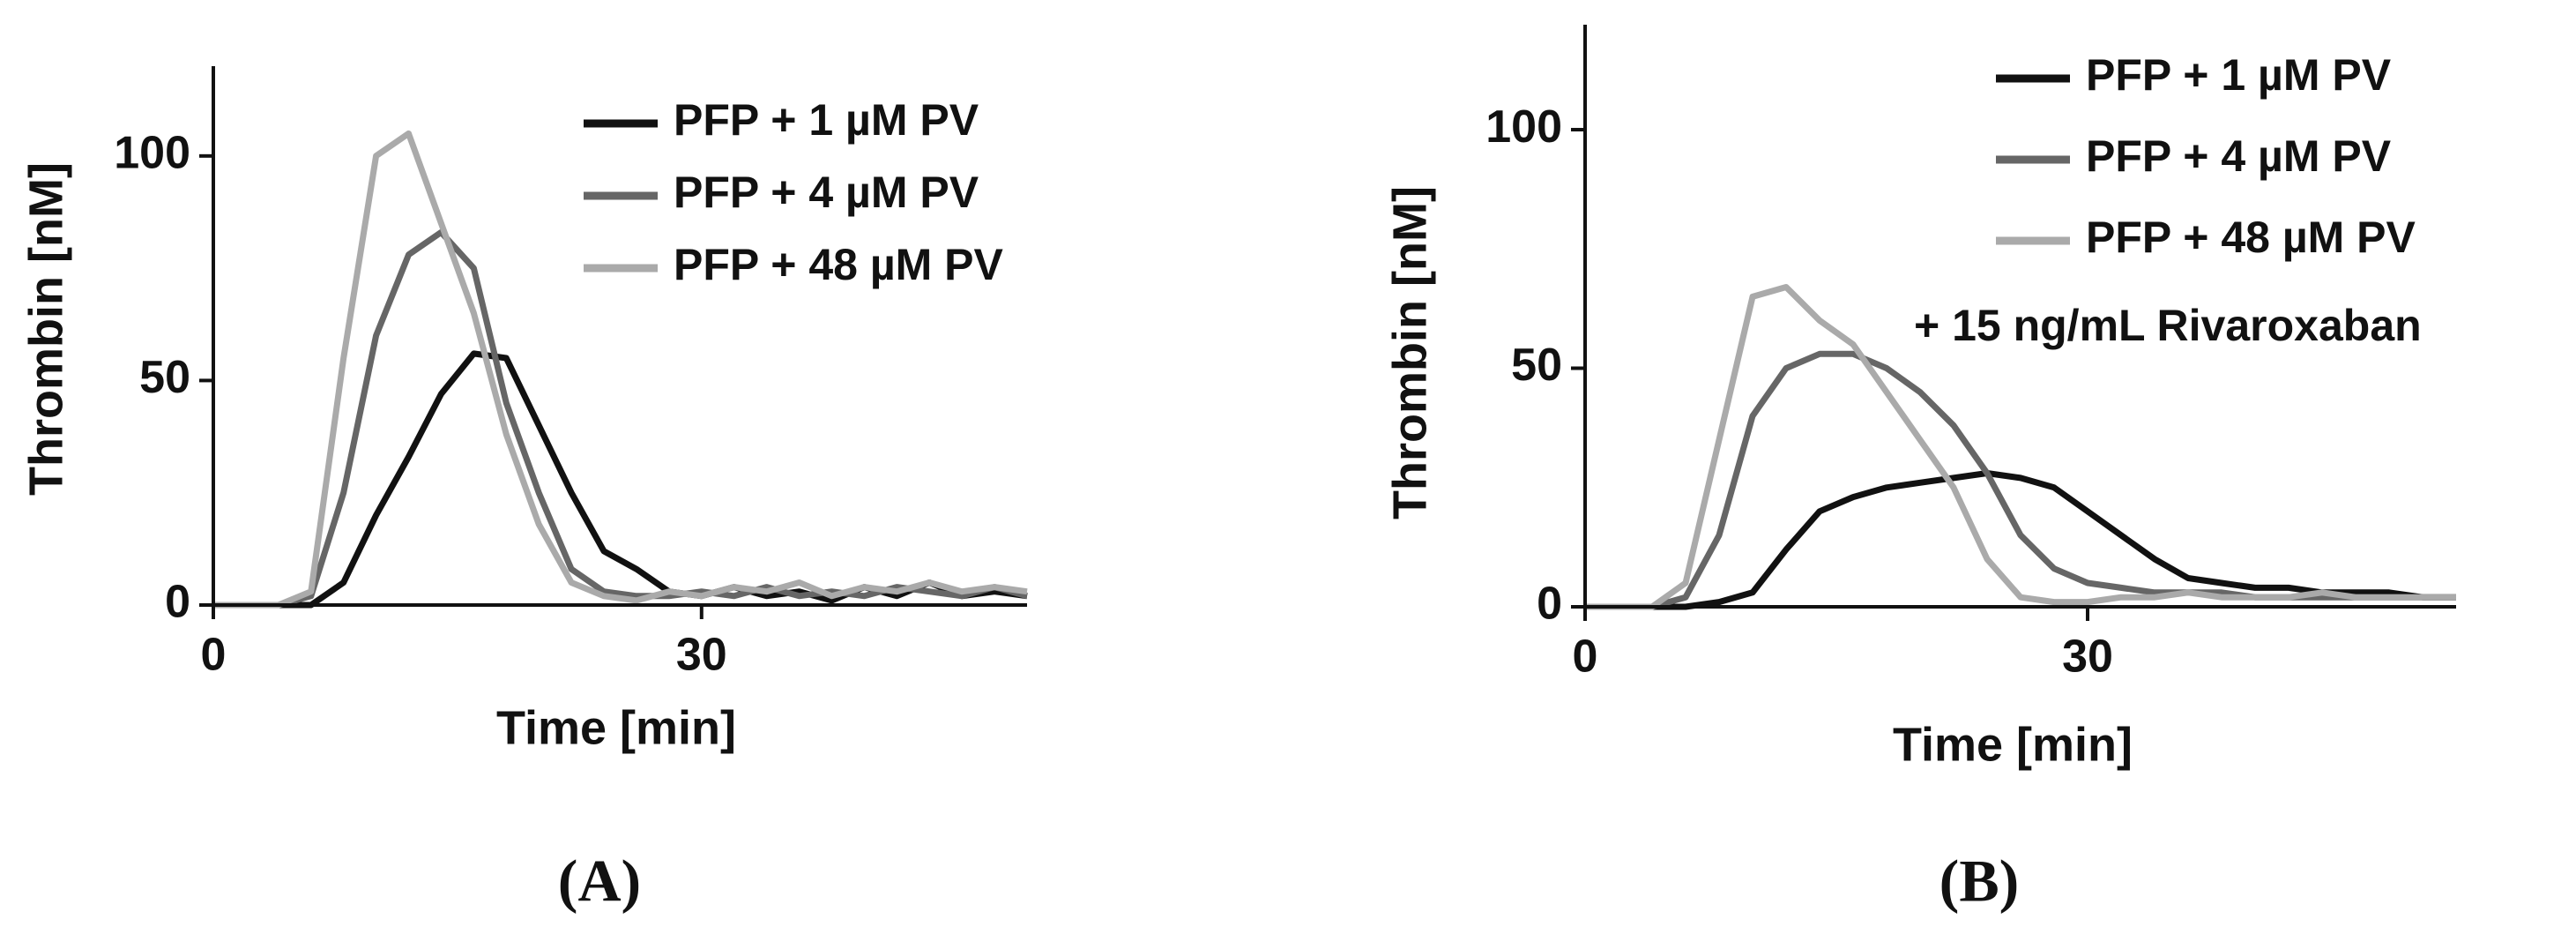  Describe the element at coordinates (2168, 325) in the screenshot. I see `annotation: + 15 ng/mL Rivaroxaban` at that location.